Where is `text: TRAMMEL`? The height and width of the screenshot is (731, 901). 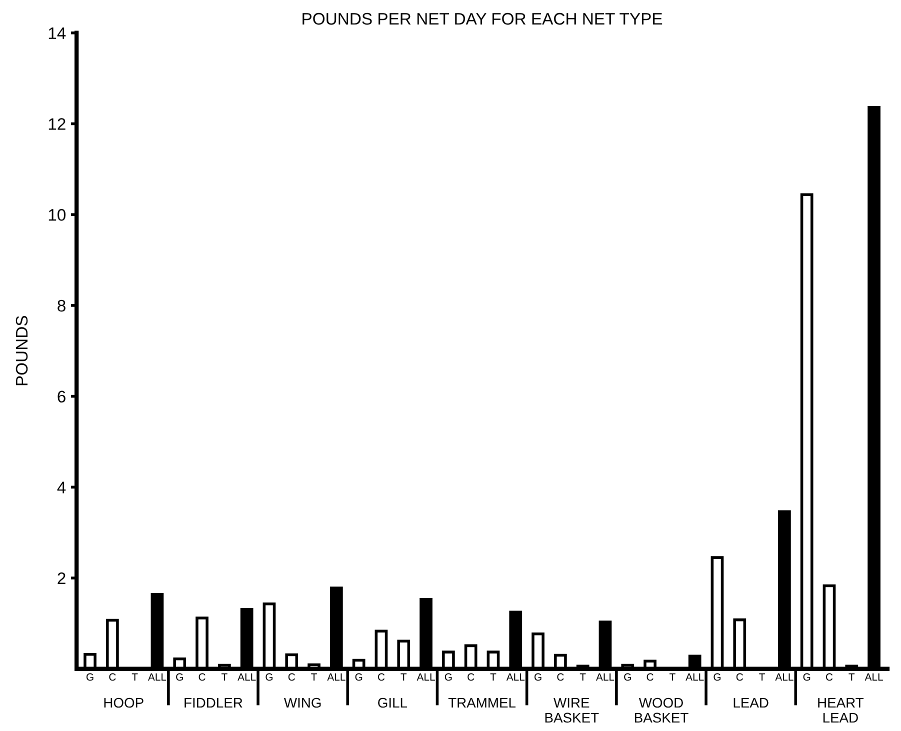
text: TRAMMEL is located at coordinates (482, 703).